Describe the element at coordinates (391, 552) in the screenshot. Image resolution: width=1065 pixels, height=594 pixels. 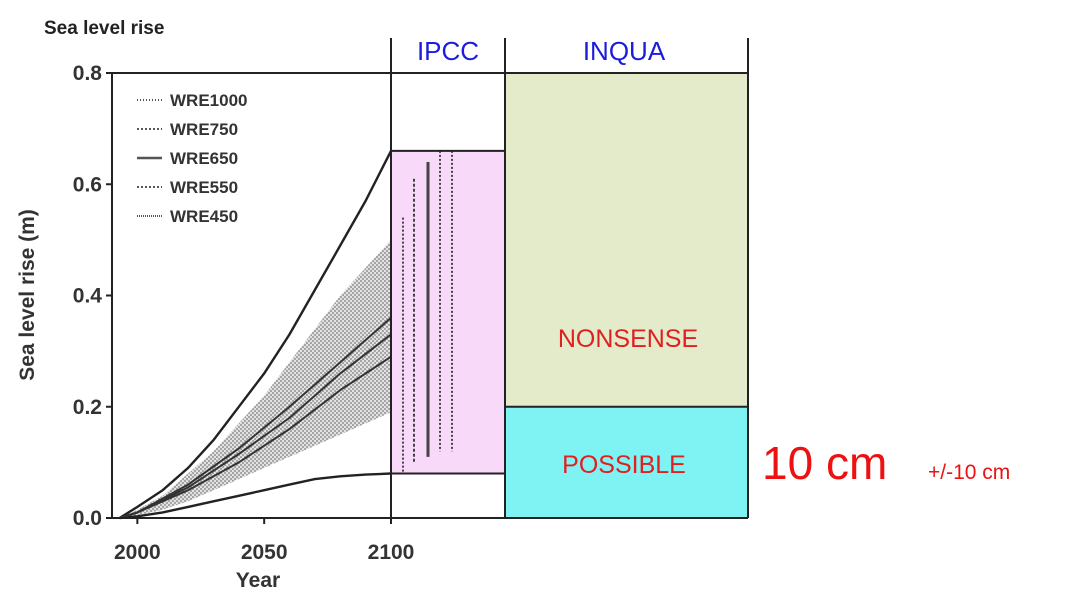
I see `x-tick-label: 2100` at that location.